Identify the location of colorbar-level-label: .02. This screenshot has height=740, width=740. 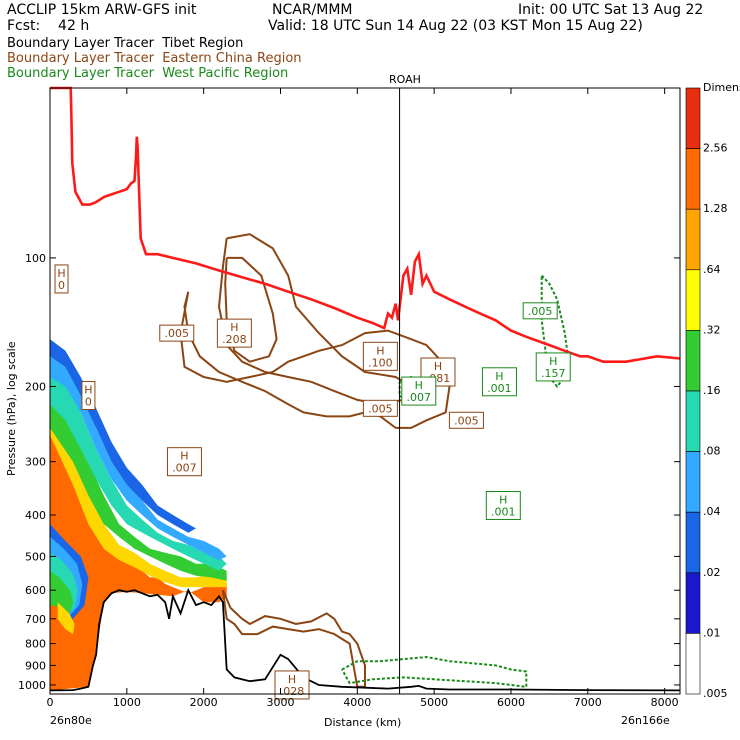
(712, 572).